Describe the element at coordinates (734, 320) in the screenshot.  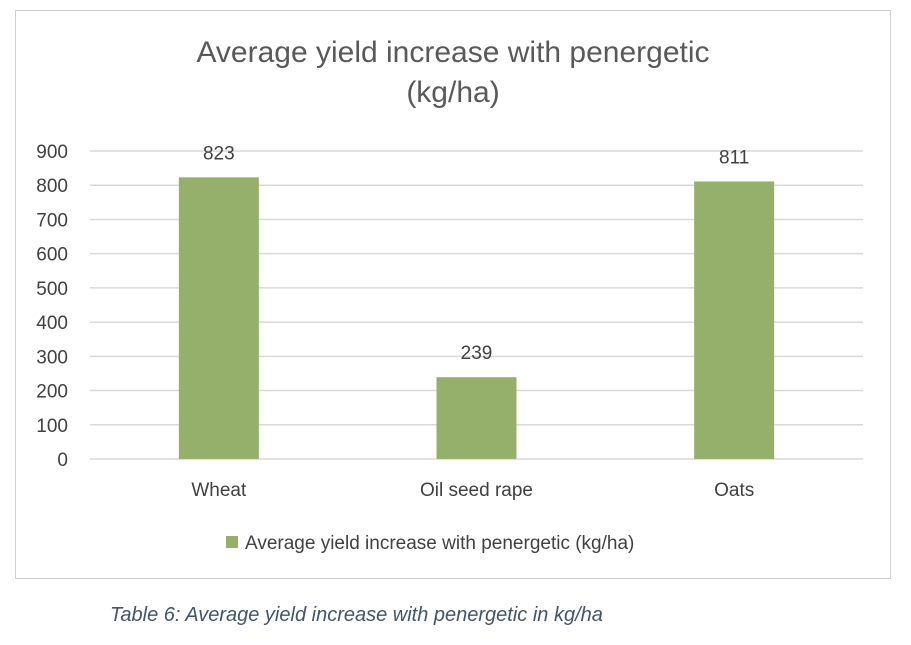
I see `bar-oats` at that location.